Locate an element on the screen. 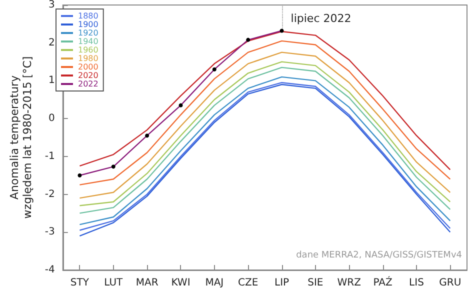 This screenshot has width=474, height=290. y-axis-title: Anomalia temperatury względem lat 1980-2015 [°C] is located at coordinates (21, 137).